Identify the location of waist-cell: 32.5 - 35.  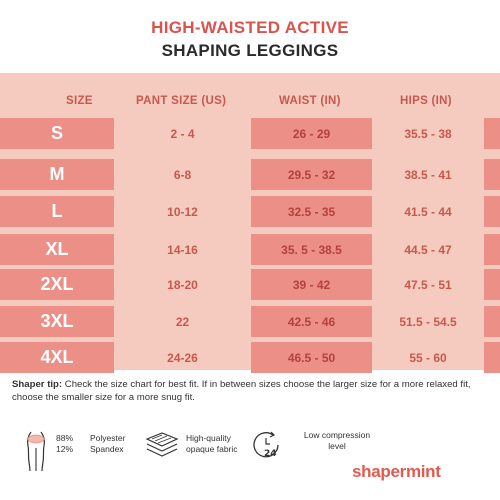
(311, 211).